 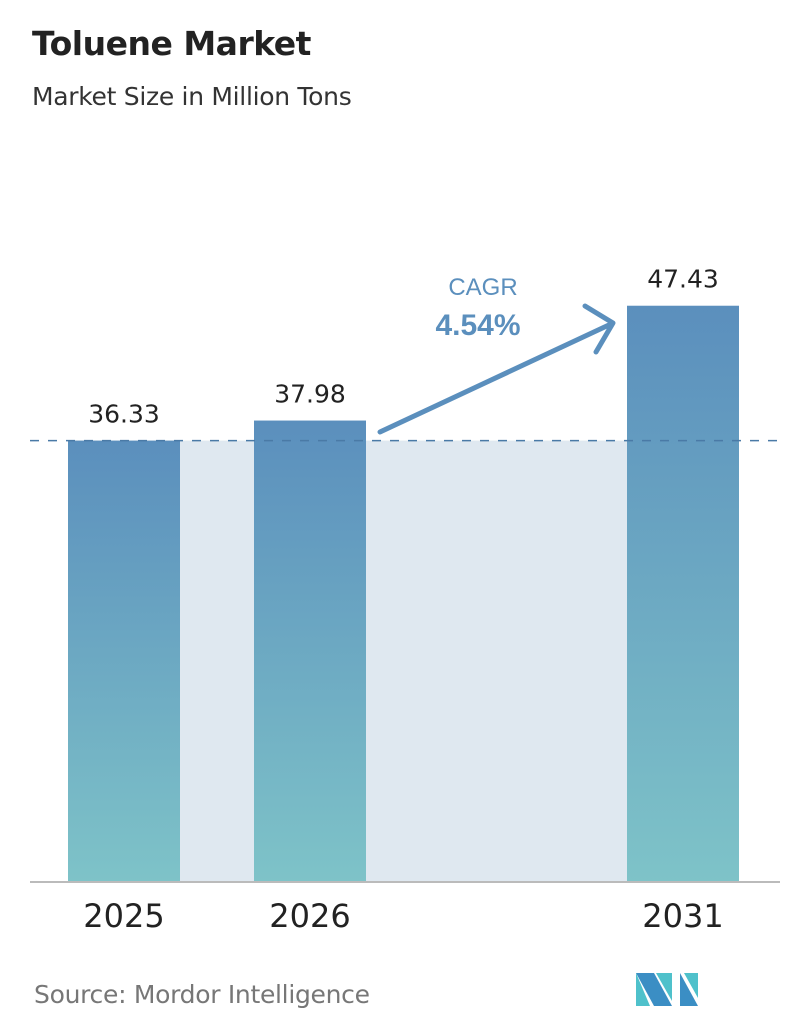 What do you see at coordinates (477, 325) in the screenshot?
I see `cagr-value: 4.54%` at bounding box center [477, 325].